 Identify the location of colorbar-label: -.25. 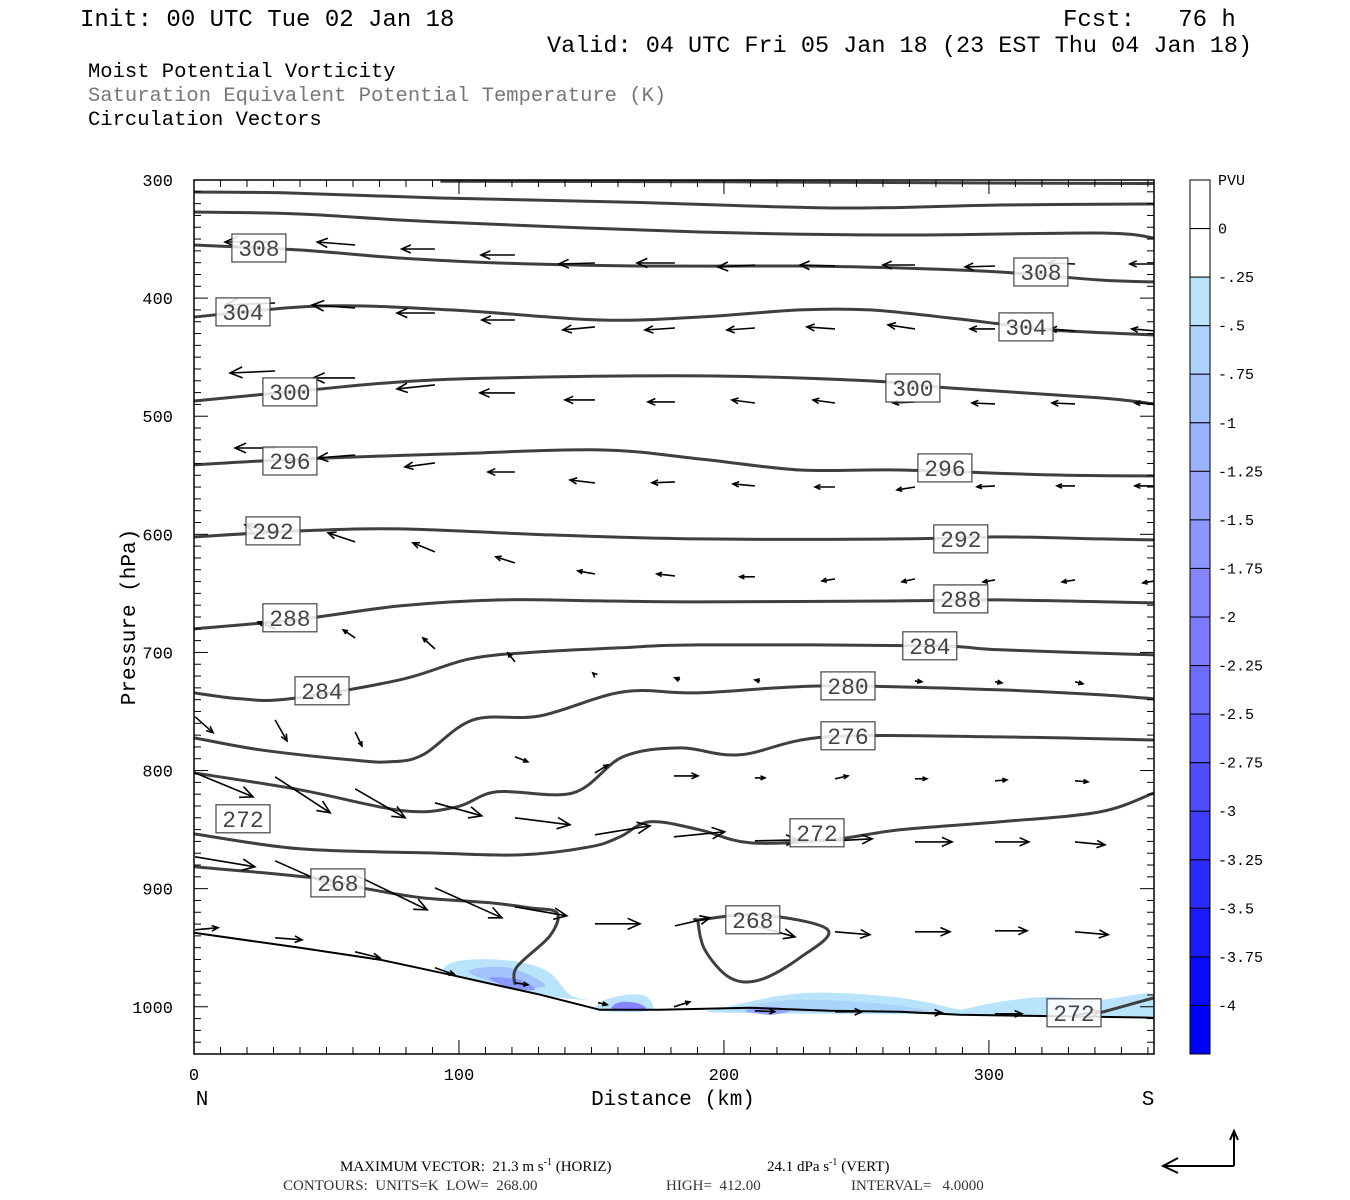
(1236, 278).